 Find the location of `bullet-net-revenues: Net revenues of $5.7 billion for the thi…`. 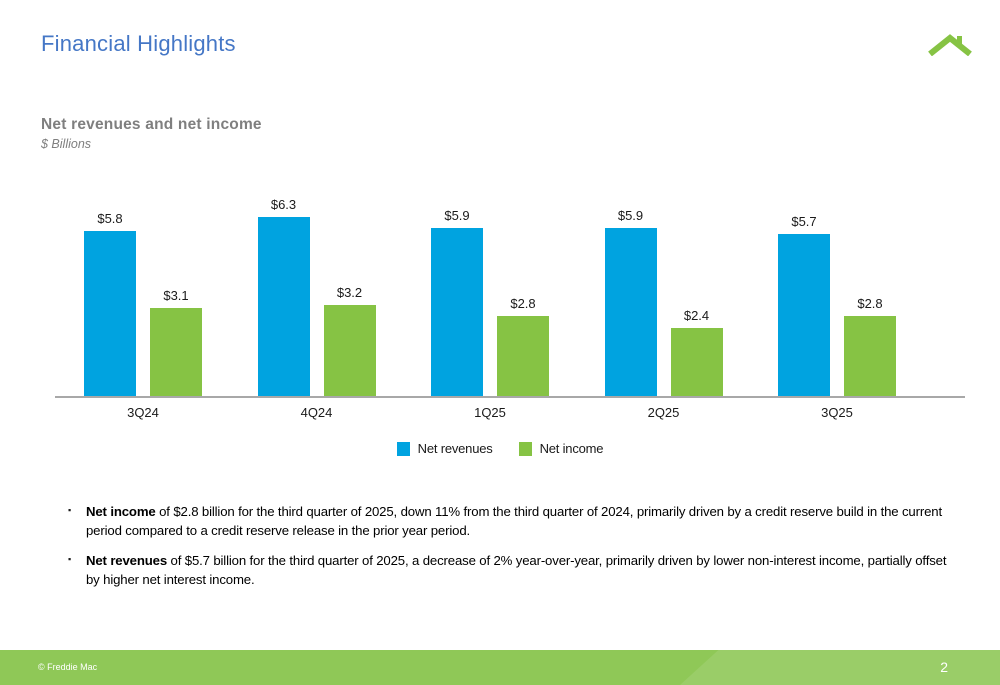

bullet-net-revenues: Net revenues of $5.7 billion for the thi… is located at coordinates (508, 570).